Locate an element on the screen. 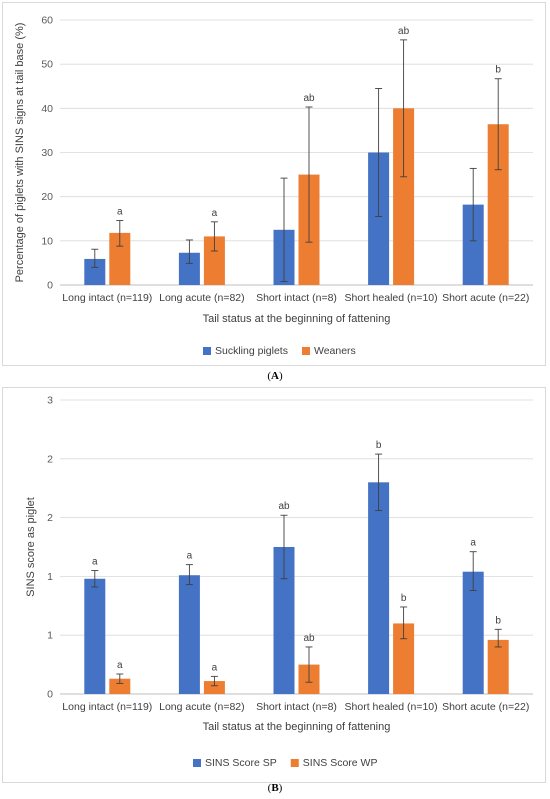  y-tick-label: 10 is located at coordinates (47, 241).